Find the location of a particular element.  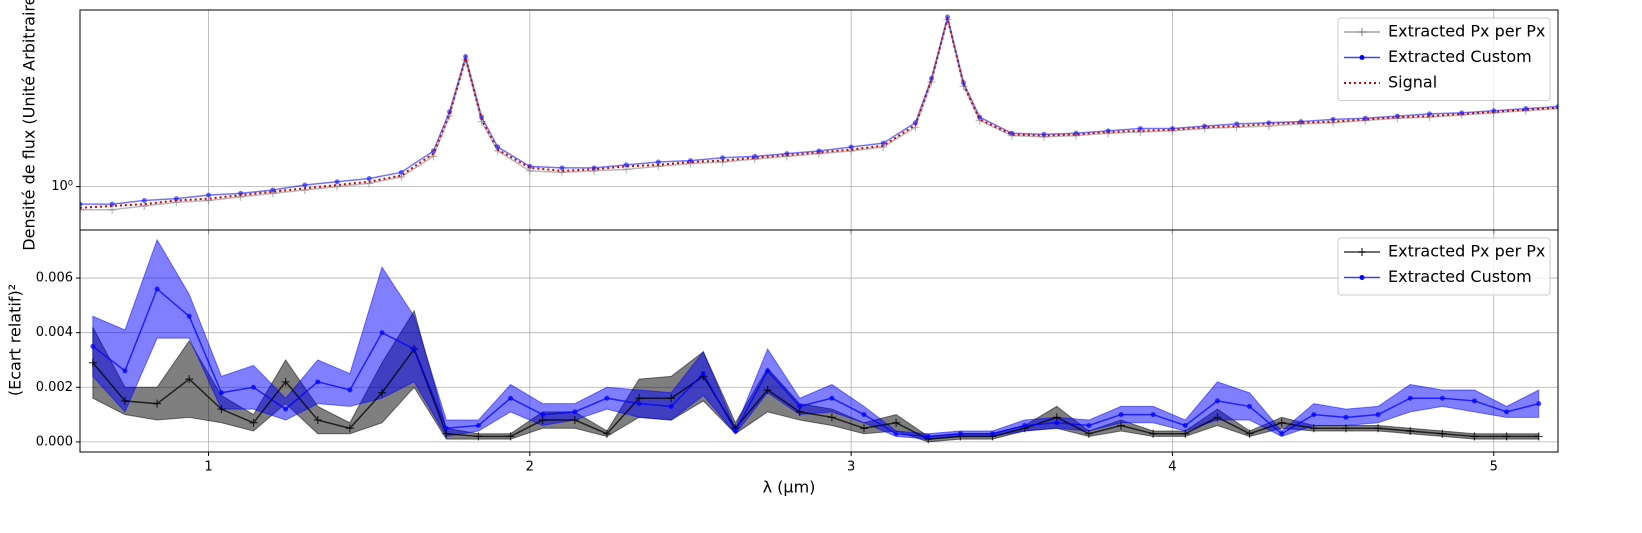

x-tick-label: 4 is located at coordinates (1172, 467).